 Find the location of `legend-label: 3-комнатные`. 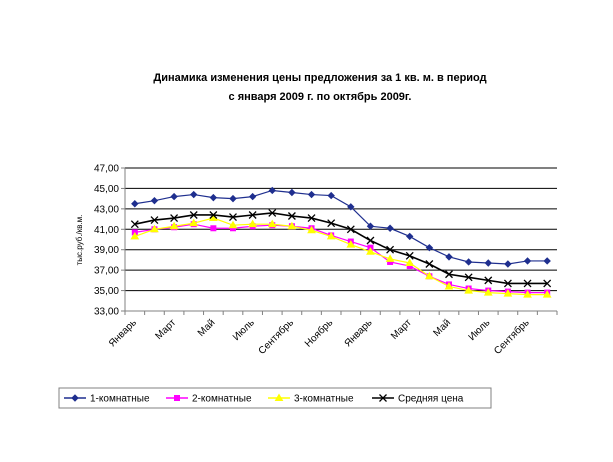

legend-label: 3-комнатные is located at coordinates (324, 399).